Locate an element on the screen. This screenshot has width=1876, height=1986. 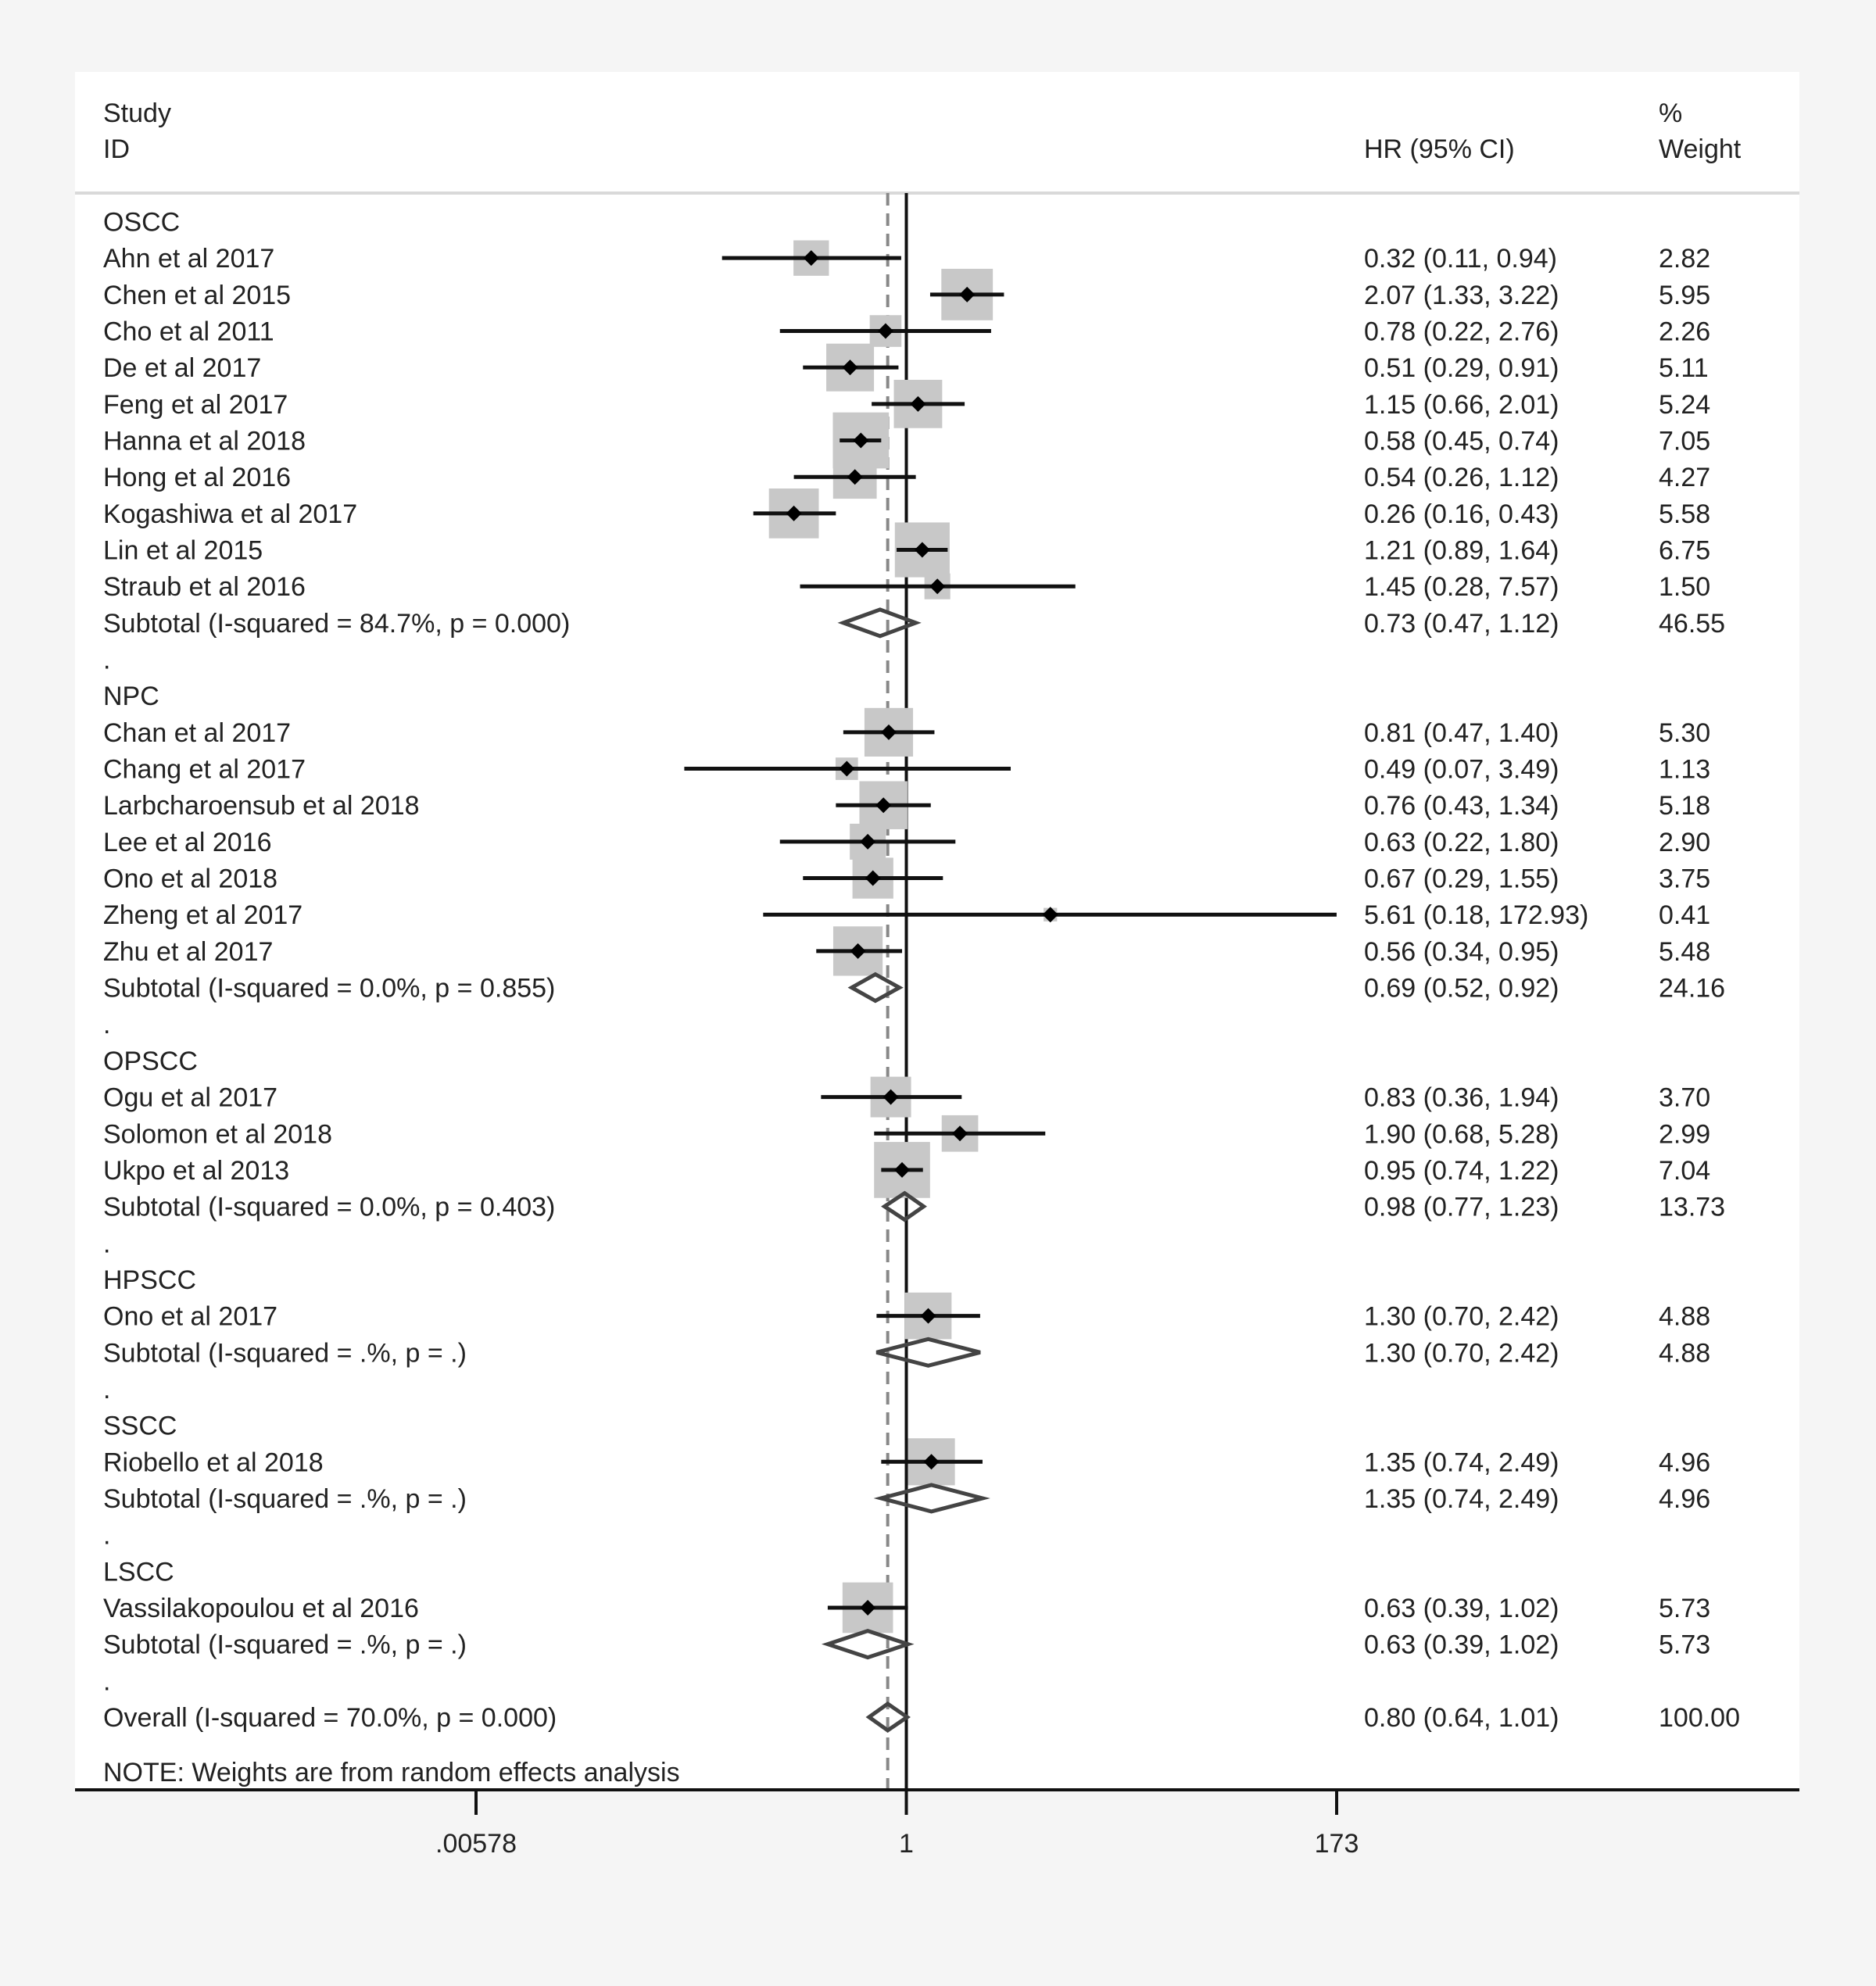
group-label: SSCC is located at coordinates (140, 1426).